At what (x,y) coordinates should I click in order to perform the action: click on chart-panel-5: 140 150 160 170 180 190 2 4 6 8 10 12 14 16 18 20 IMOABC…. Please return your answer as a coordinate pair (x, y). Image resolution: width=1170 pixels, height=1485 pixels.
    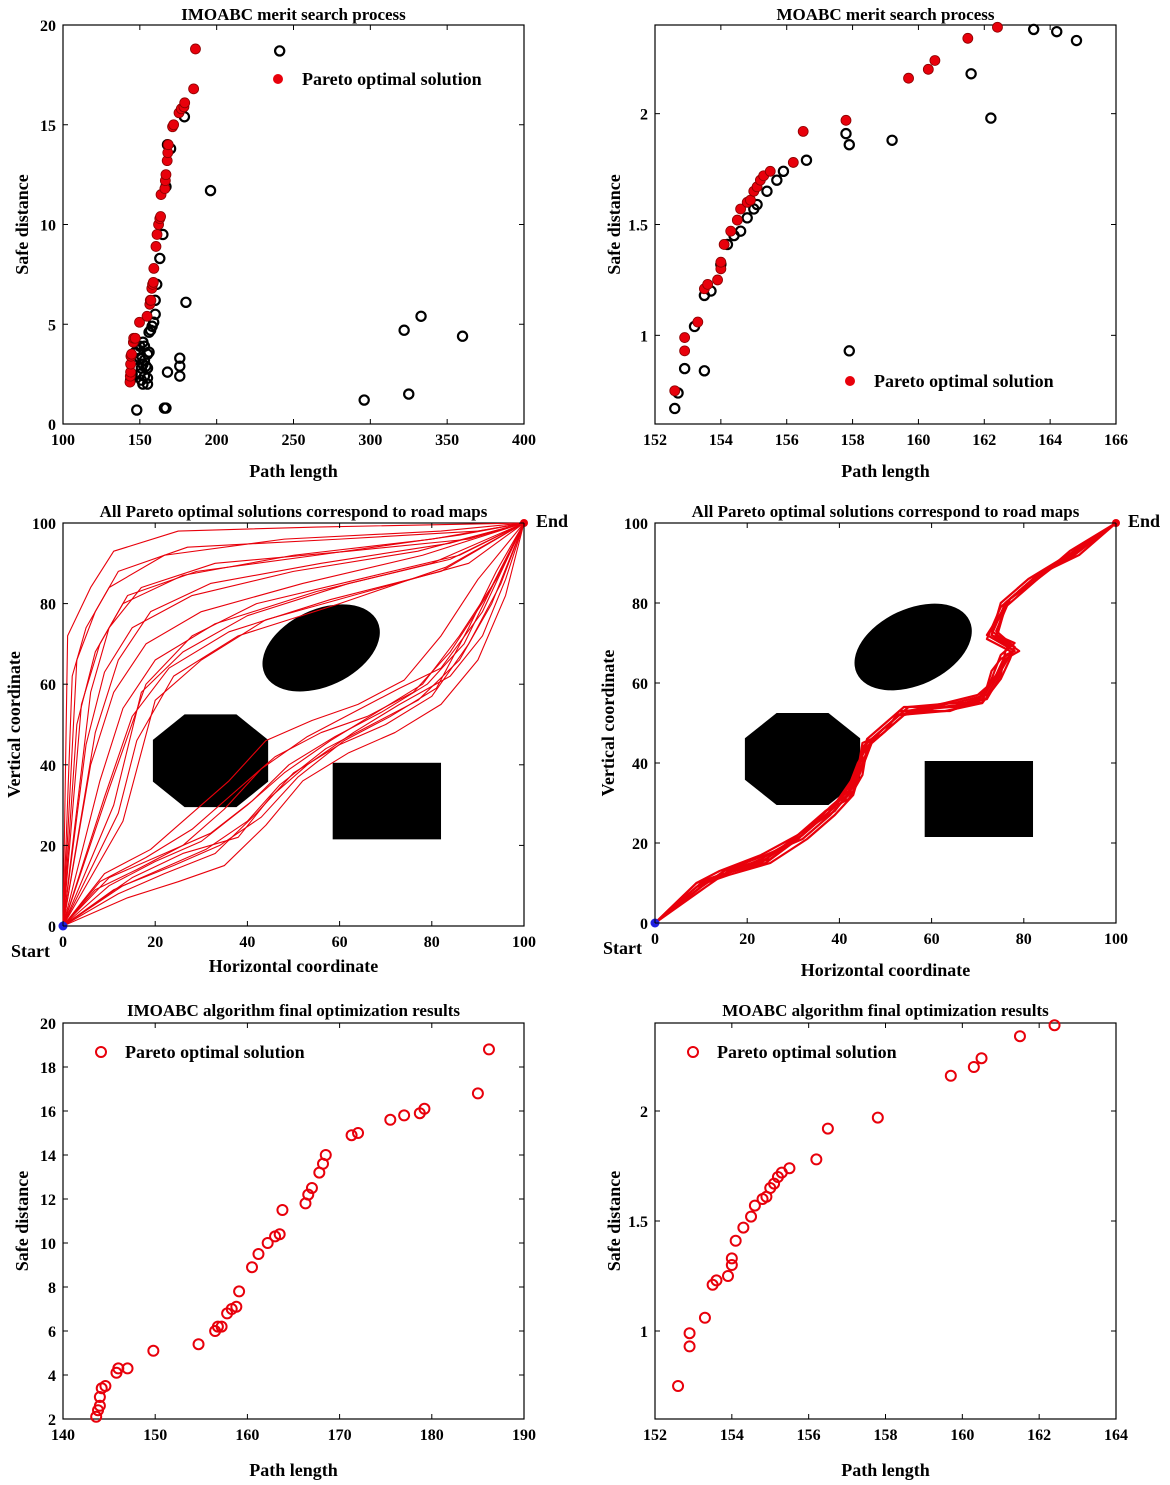
    Looking at the image, I should click on (274, 1240).